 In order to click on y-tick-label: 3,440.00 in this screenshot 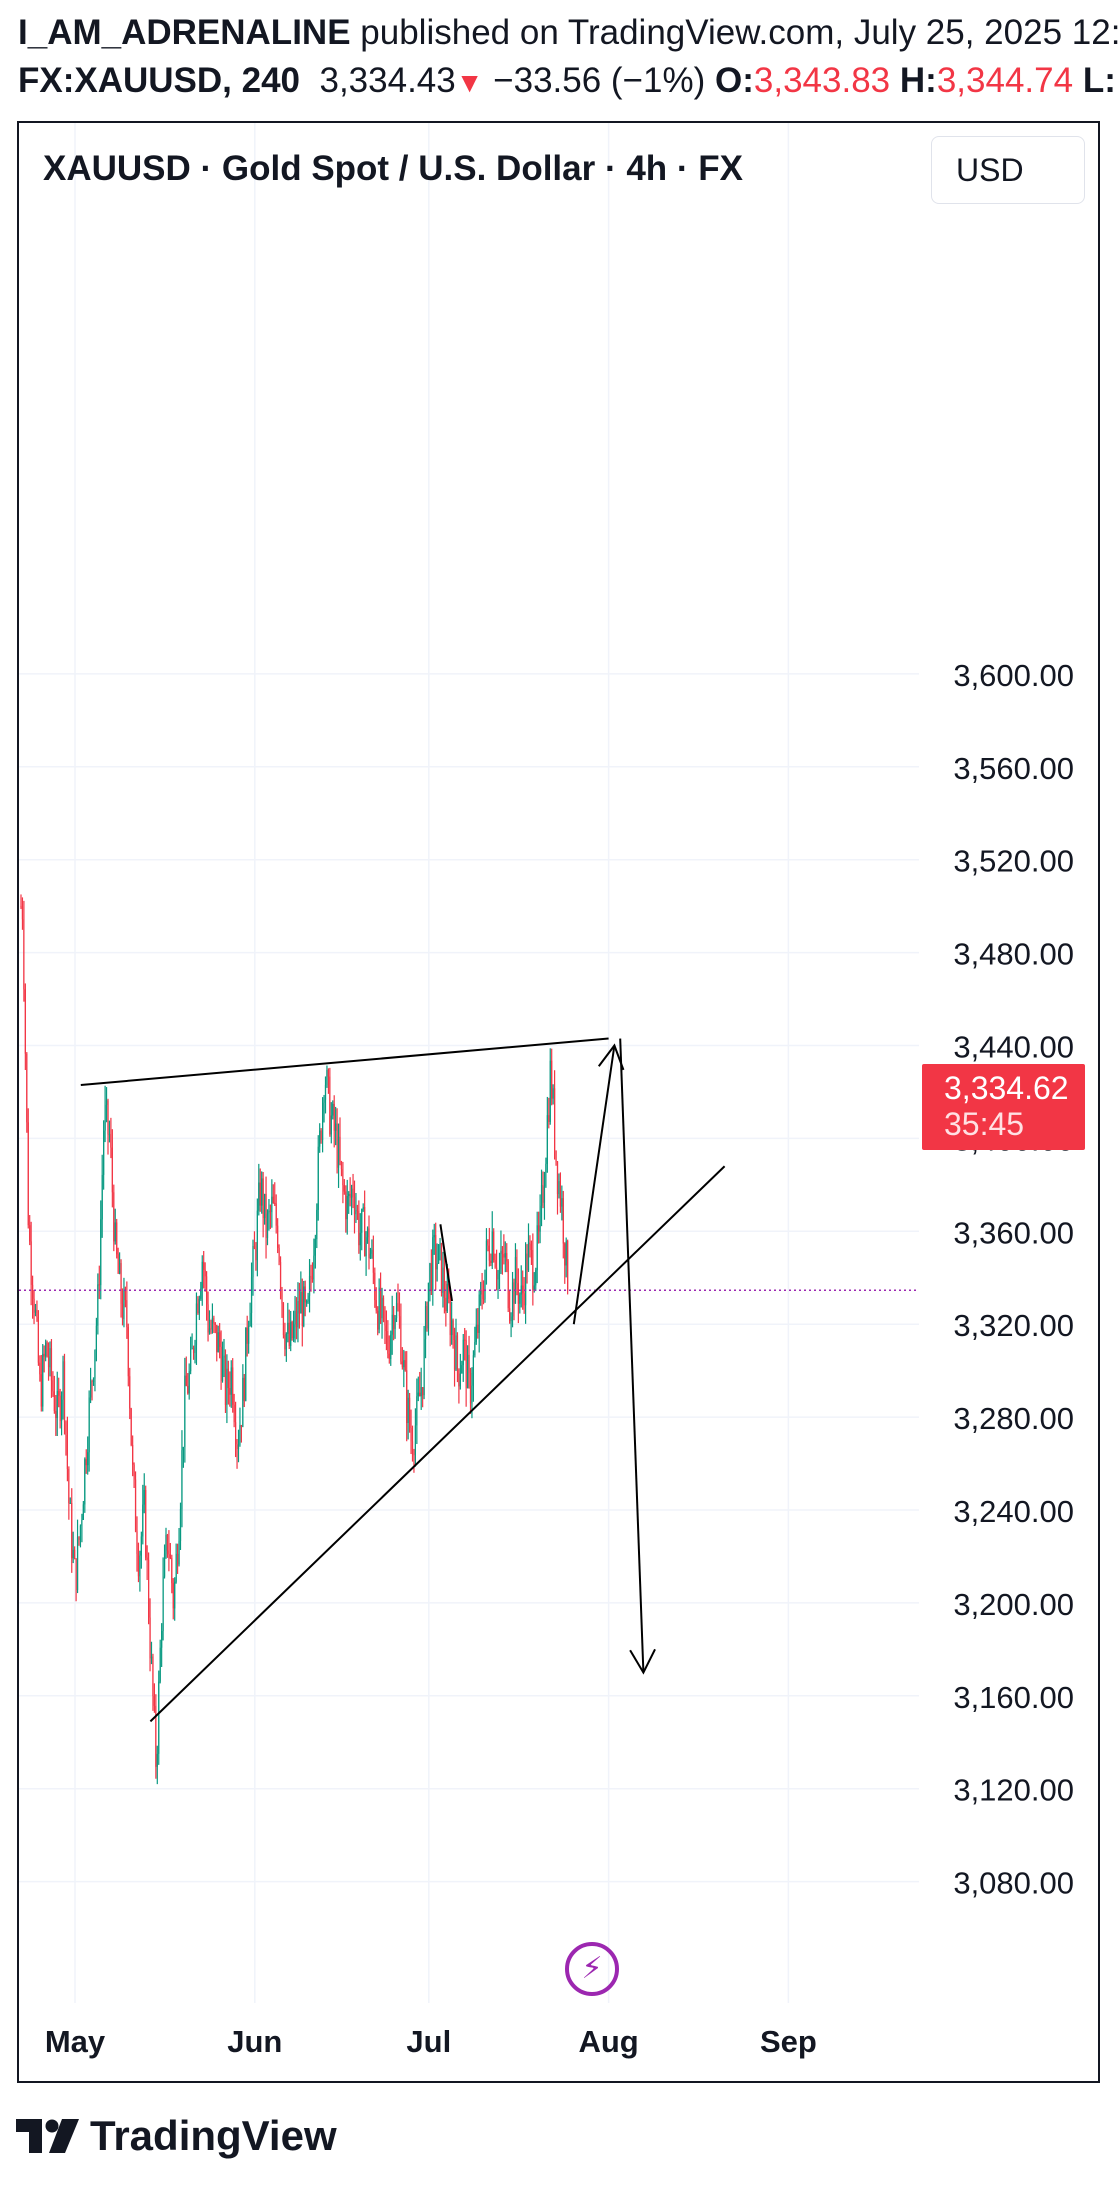, I will do `click(1013, 1047)`.